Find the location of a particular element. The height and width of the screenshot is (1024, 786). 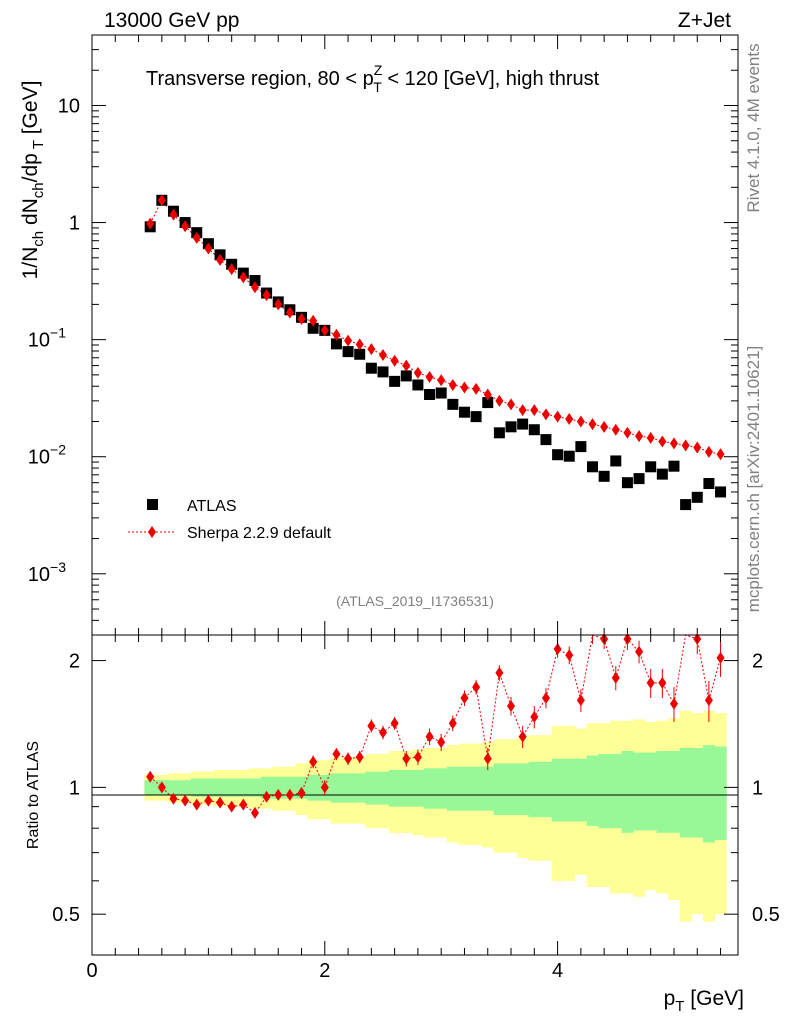

ratio-y-tick-label-right: 1 is located at coordinates (757, 788).